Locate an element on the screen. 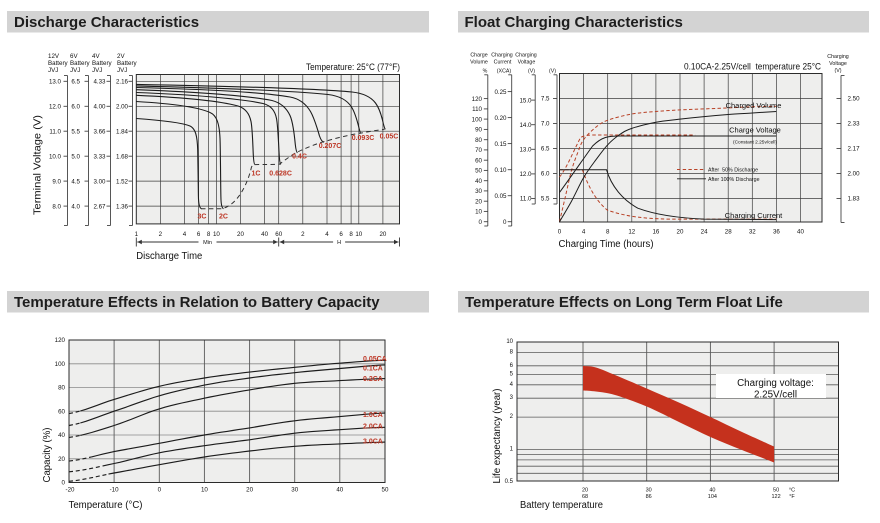  svg-text: 0.093C is located at coordinates (363, 138).